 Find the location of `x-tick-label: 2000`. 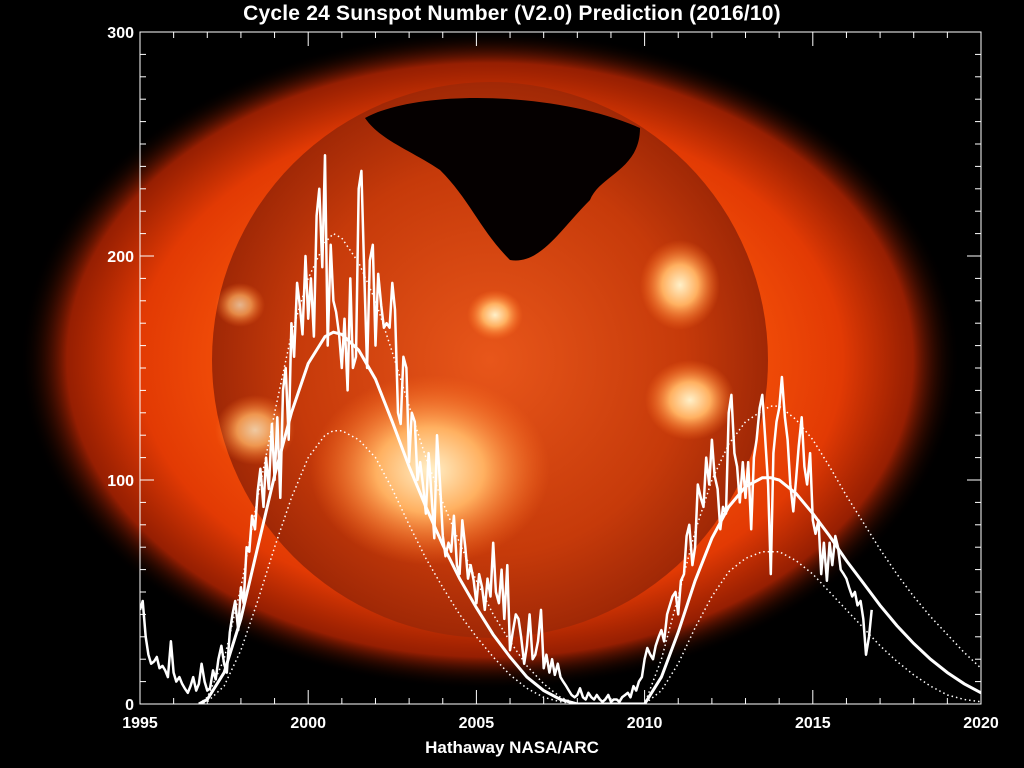

x-tick-label: 2000 is located at coordinates (308, 723).